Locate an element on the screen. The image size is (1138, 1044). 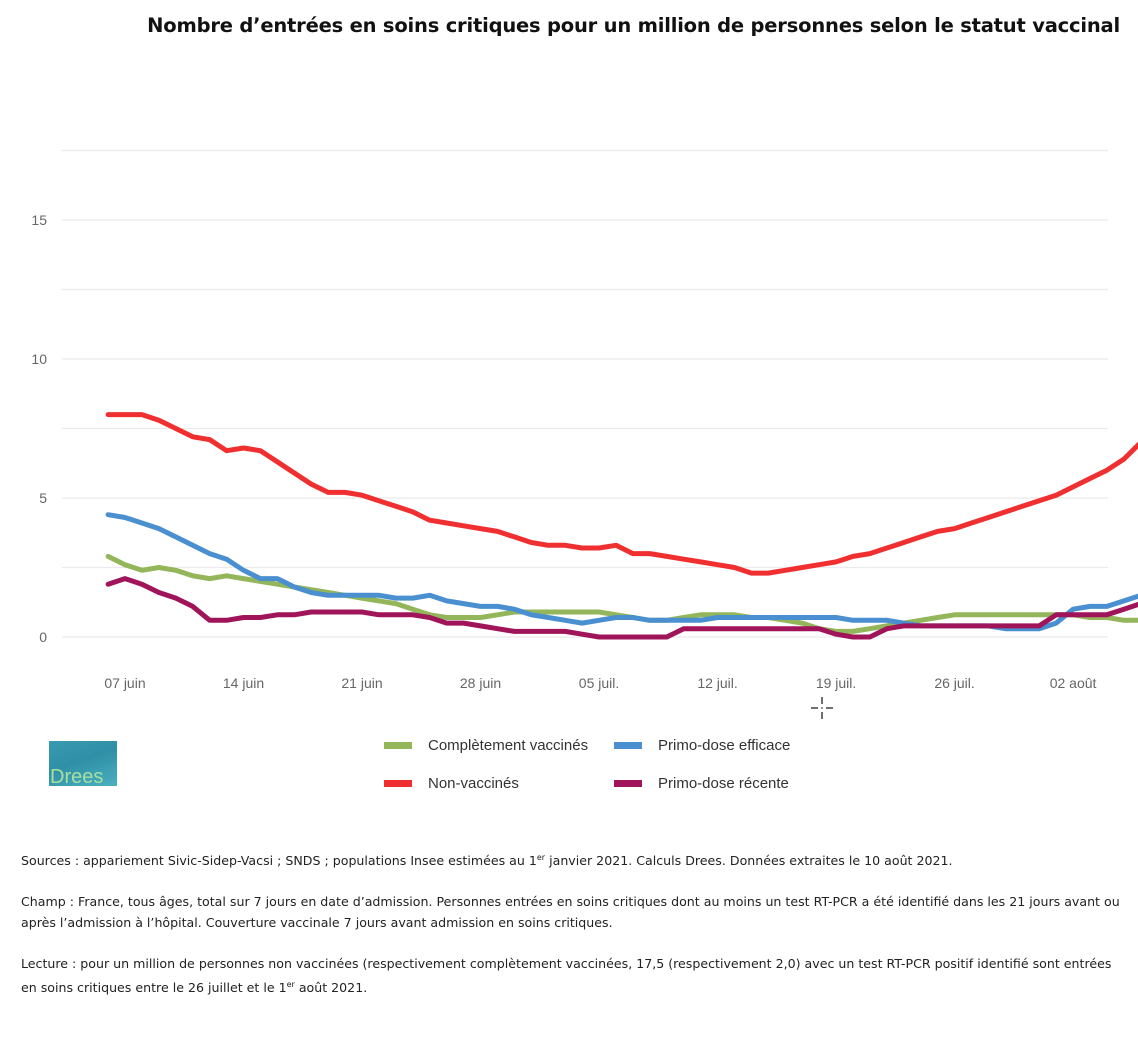
legend-label: Primo-dose récente is located at coordinates (723, 783).